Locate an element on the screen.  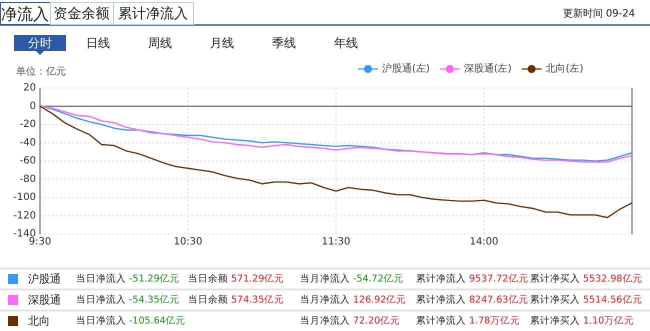
text: 72.20亿元 is located at coordinates (376, 321).